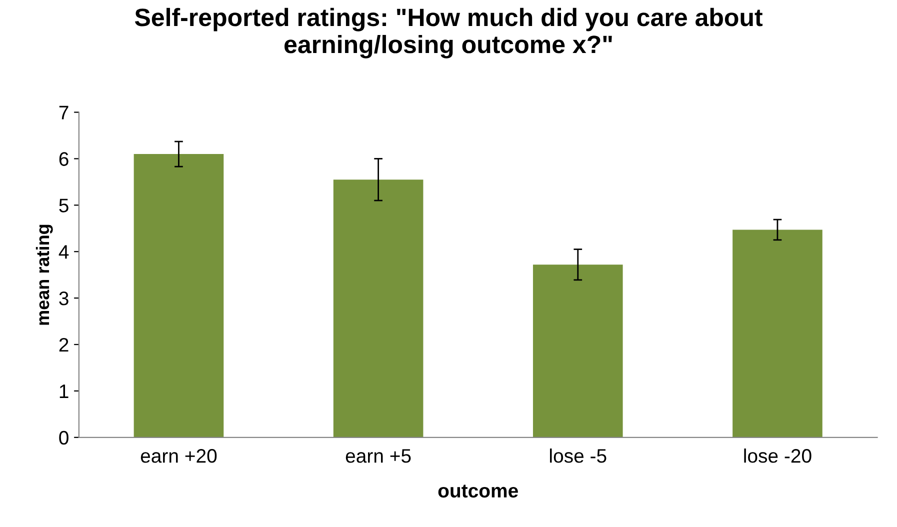 The height and width of the screenshot is (527, 897). Describe the element at coordinates (378, 456) in the screenshot. I see `x-tick-label: earn +5` at that location.